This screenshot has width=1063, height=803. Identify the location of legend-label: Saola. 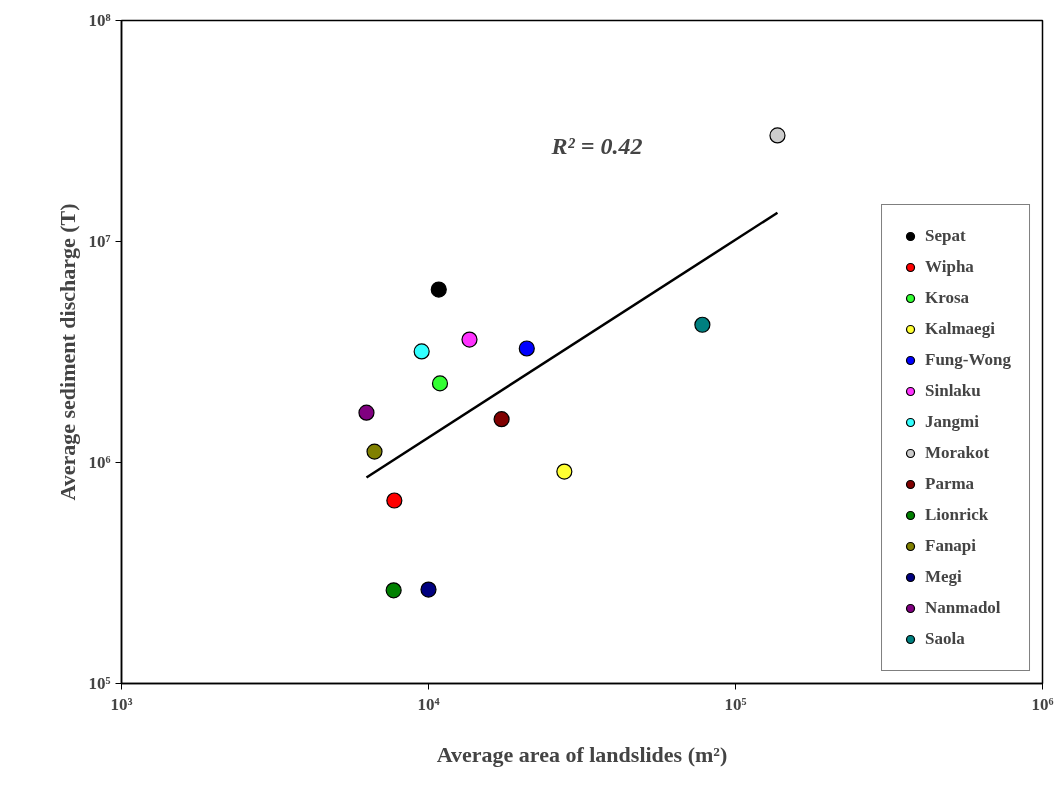
(945, 639).